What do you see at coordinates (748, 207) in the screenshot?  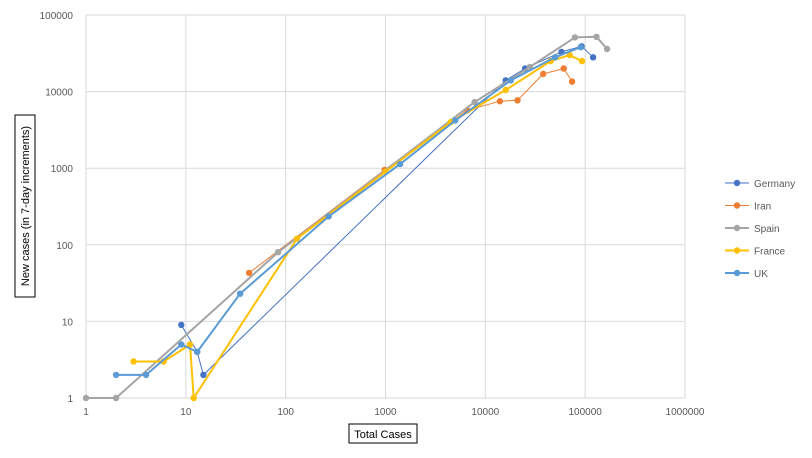 I see `legend-item-iran: Iran` at bounding box center [748, 207].